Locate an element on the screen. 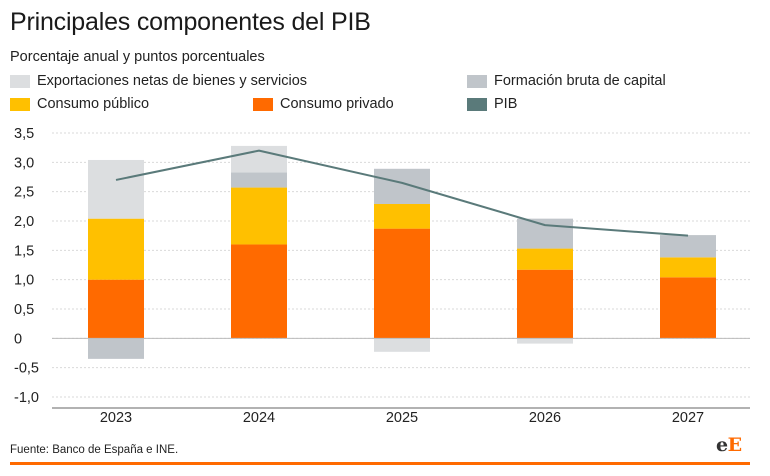 Image resolution: width=770 pixels, height=476 pixels. legend-item-consumo-privado: Consumo privado is located at coordinates (323, 104).